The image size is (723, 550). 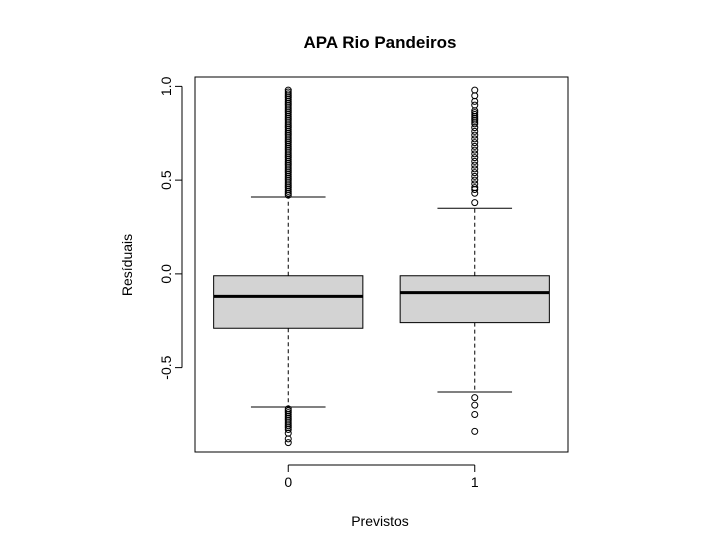 I want to click on x-tick-label: 0, so click(x=288, y=482).